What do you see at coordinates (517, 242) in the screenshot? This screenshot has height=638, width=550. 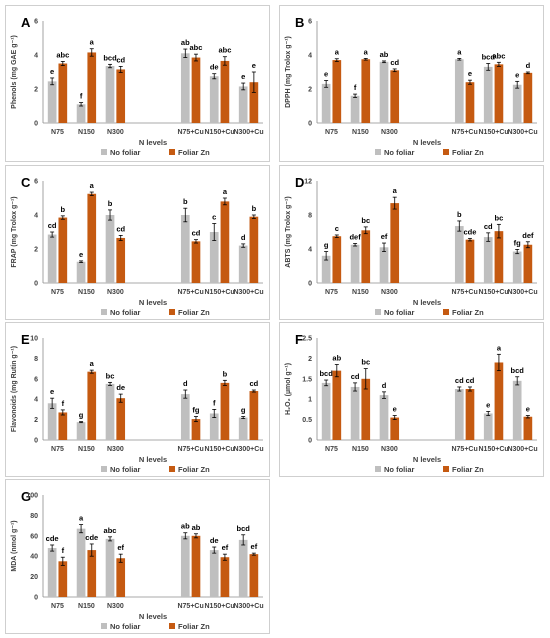 I see `panel-d-significance-letter: fg` at bounding box center [517, 242].